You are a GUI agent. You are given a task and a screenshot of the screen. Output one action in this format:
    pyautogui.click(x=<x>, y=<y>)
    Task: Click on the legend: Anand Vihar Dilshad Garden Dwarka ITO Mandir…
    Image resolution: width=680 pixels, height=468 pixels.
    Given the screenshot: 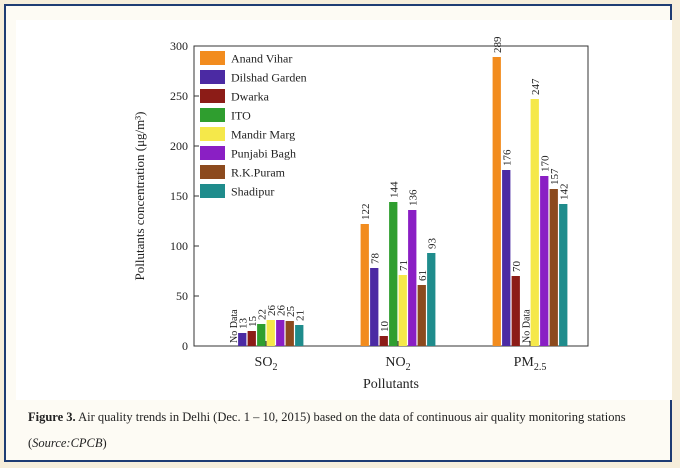 What is the action you would take?
    pyautogui.click(x=253, y=125)
    